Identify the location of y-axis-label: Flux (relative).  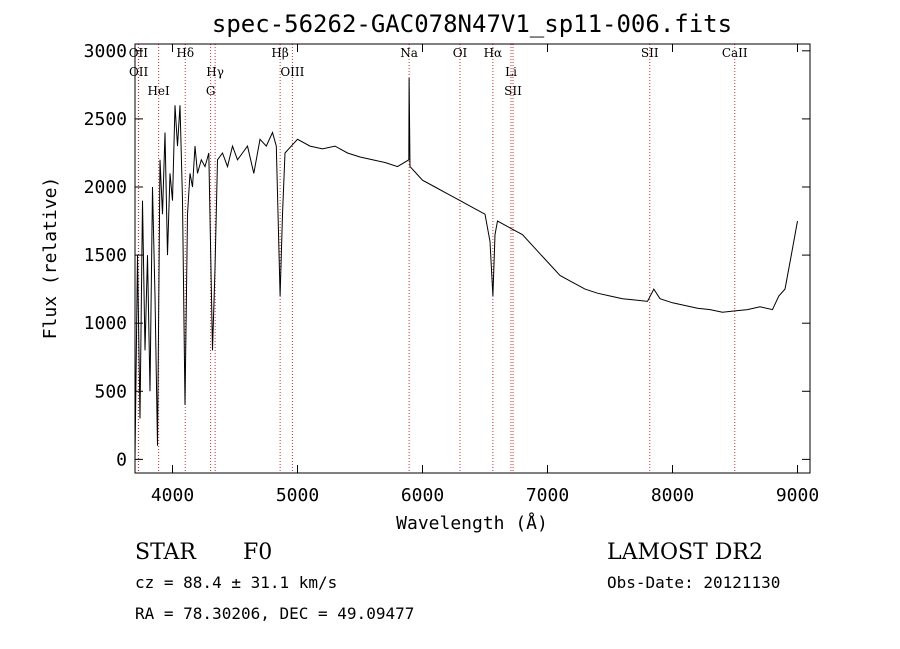
(50, 258).